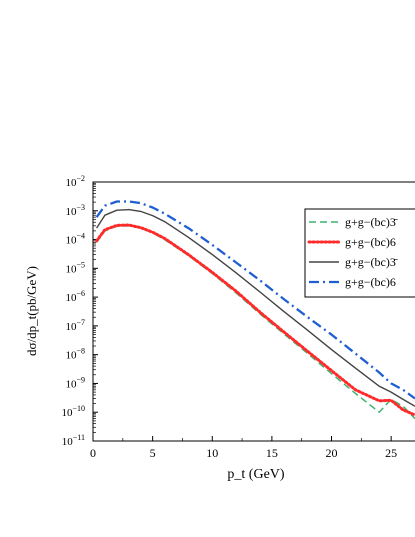 Image resolution: width=415 pixels, height=537 pixels. What do you see at coordinates (212, 453) in the screenshot?
I see `x-tick-label: 10` at bounding box center [212, 453].